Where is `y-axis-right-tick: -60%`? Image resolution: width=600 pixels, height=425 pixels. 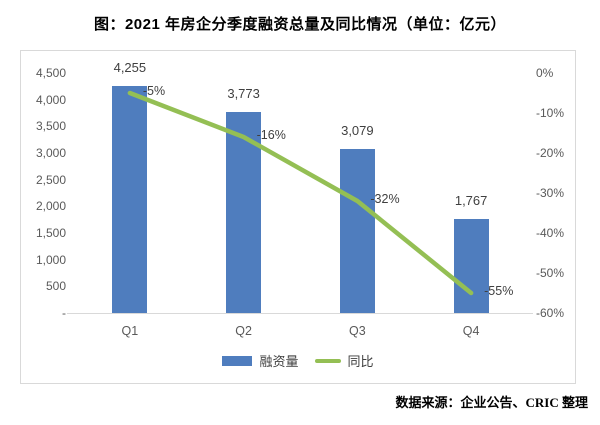 y-axis-right-tick: -60% is located at coordinates (550, 313).